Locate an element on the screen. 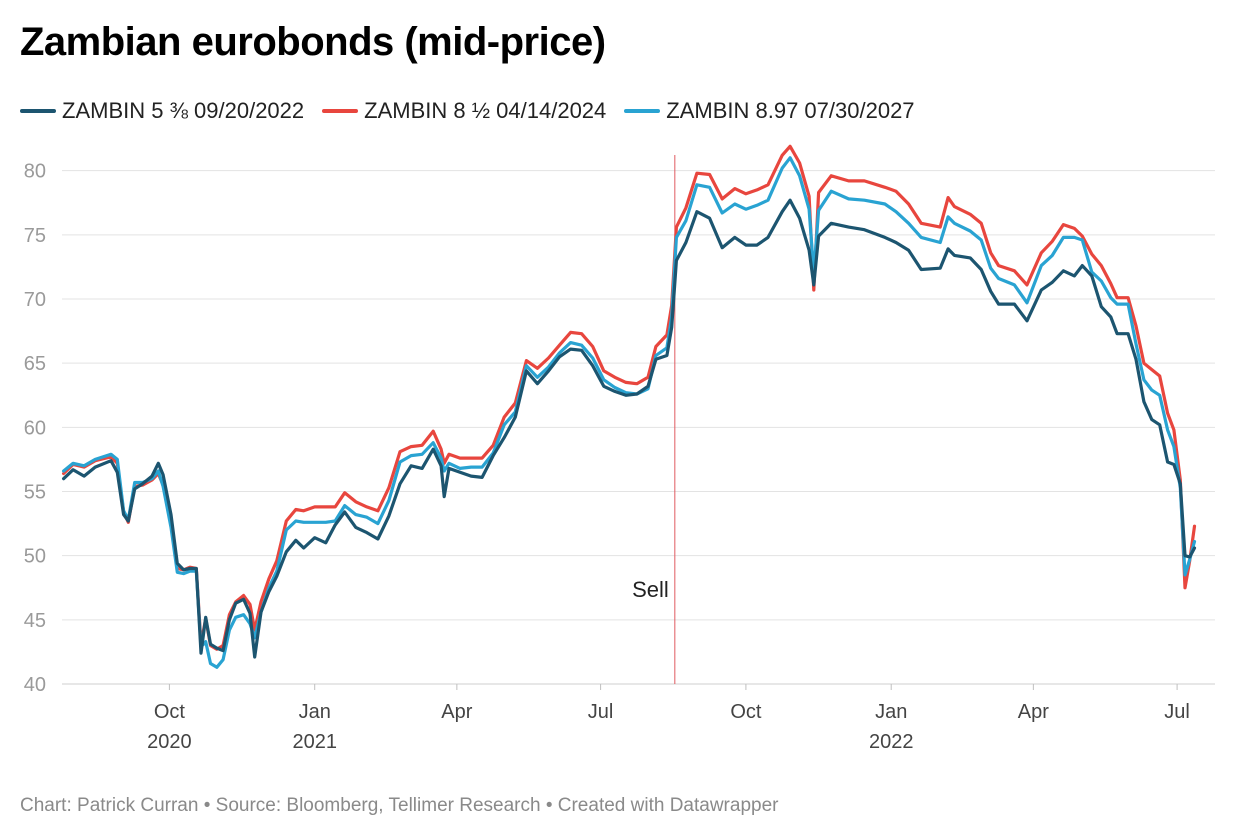 This screenshot has height=840, width=1240. legend-label-zambin-2022: ZAMBIN 5 ⅜ 09/20/2022 is located at coordinates (183, 110).